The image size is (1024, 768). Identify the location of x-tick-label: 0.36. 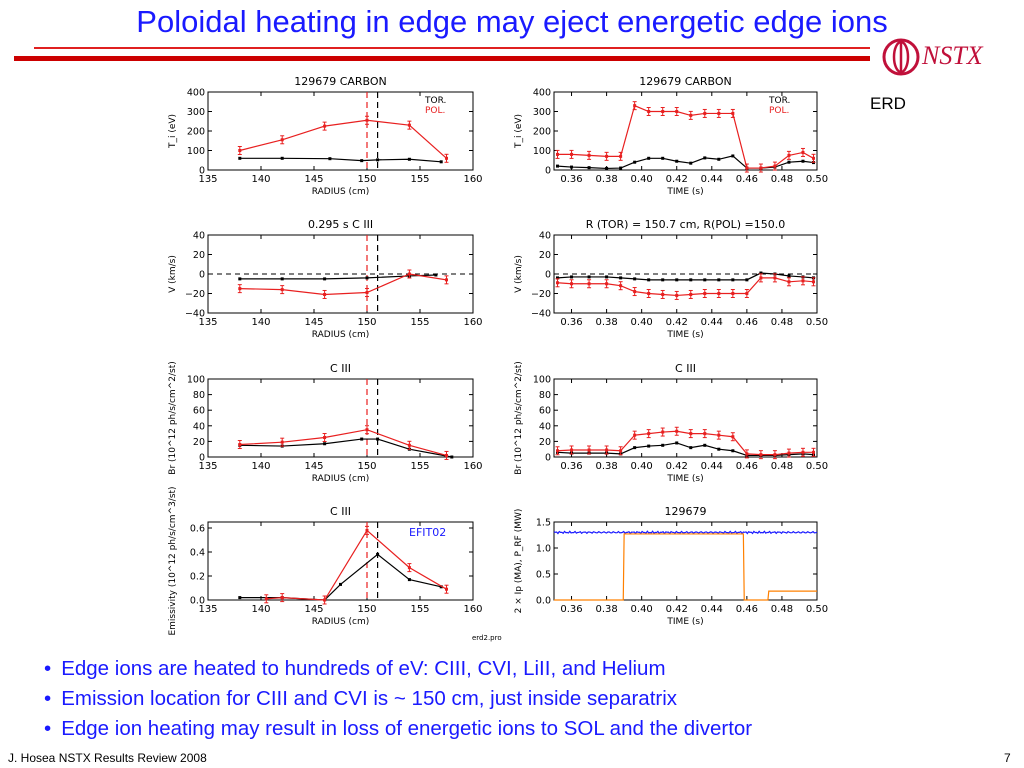
(571, 609).